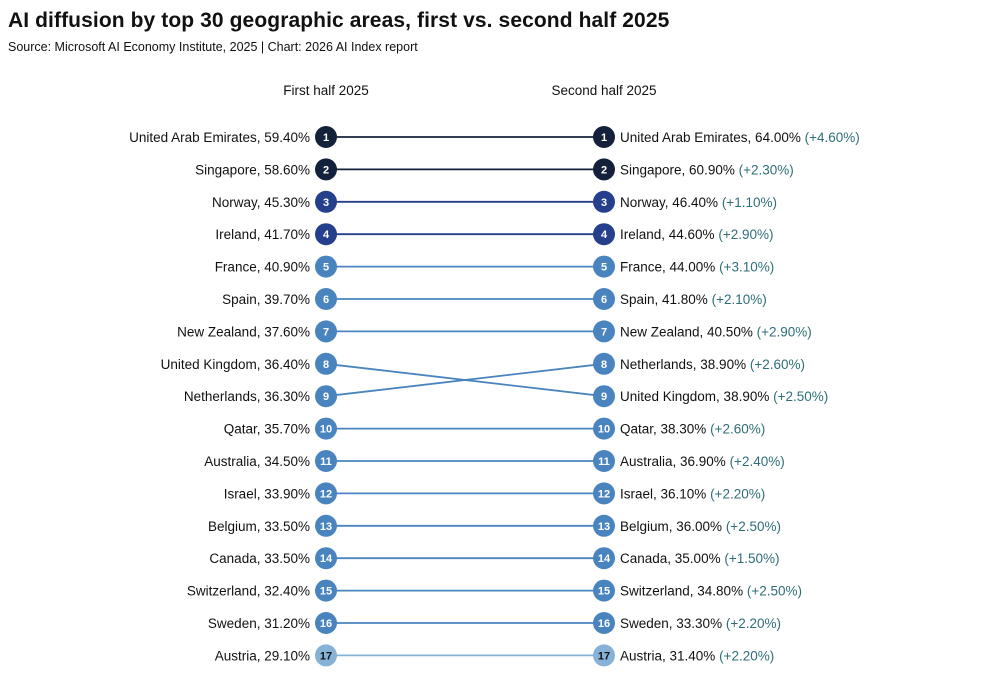 The image size is (1000, 673). What do you see at coordinates (604, 203) in the screenshot?
I see `right-rank-number-3: 3` at bounding box center [604, 203].